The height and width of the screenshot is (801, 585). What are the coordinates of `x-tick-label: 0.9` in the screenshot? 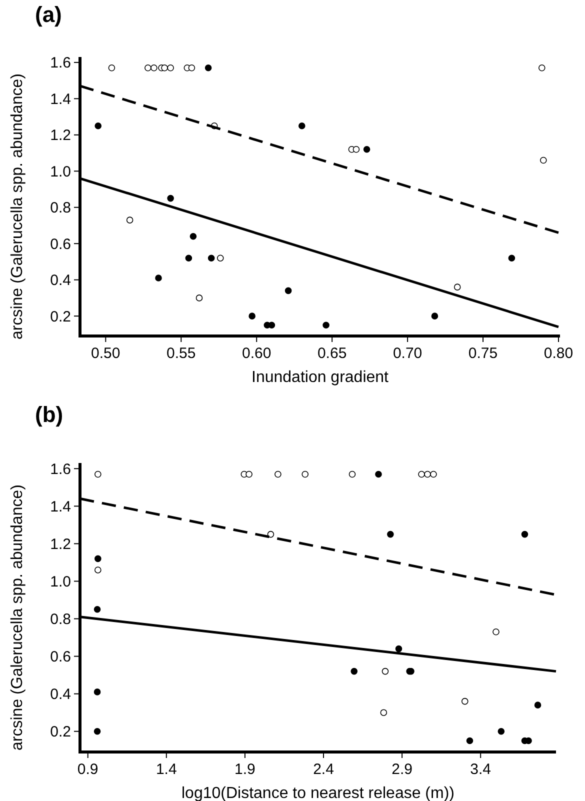 It's located at (87, 769).